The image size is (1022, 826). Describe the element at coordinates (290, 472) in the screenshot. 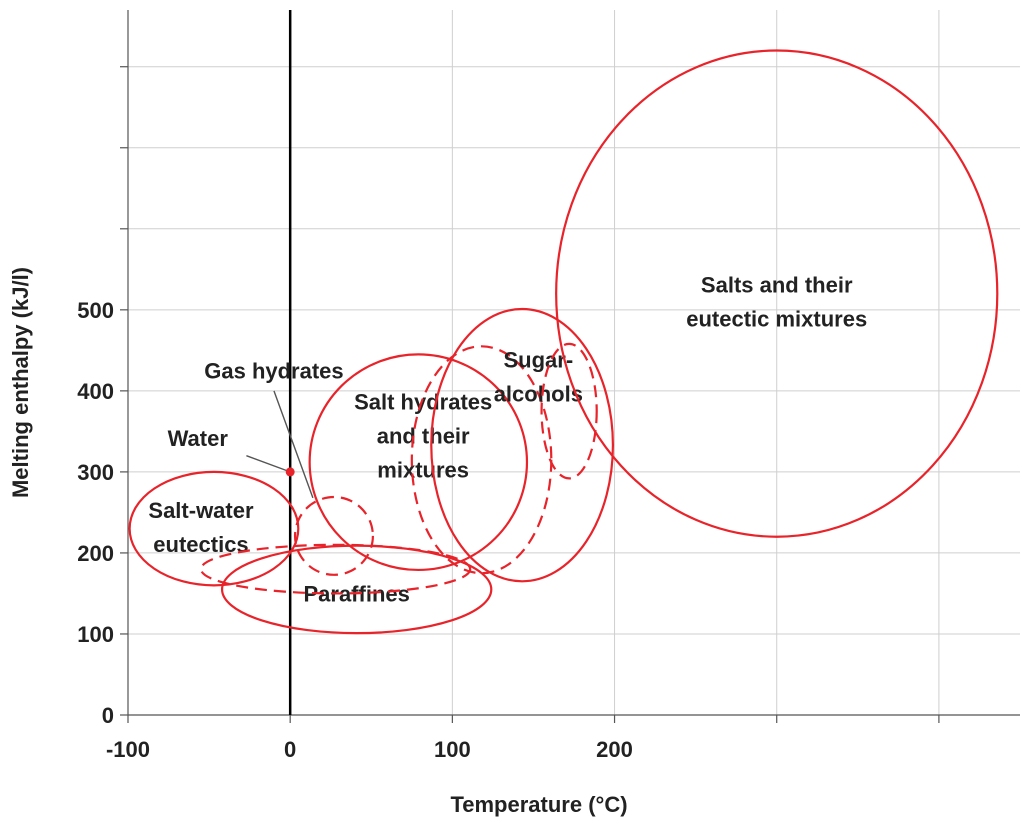

I see `data-point` at that location.